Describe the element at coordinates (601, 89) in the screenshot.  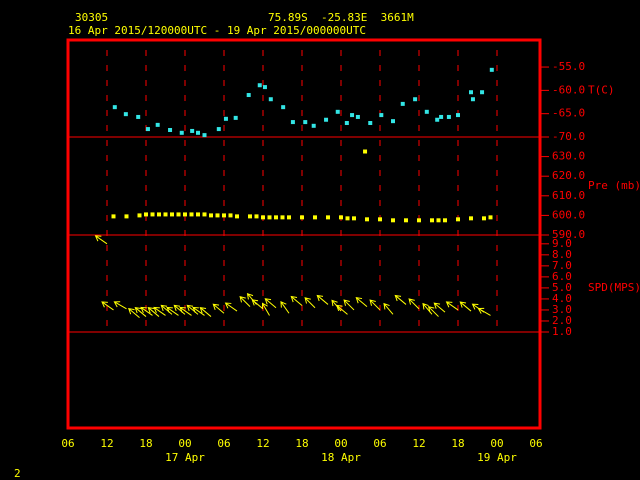
I see `y-axis-label: T(C)` at that location.